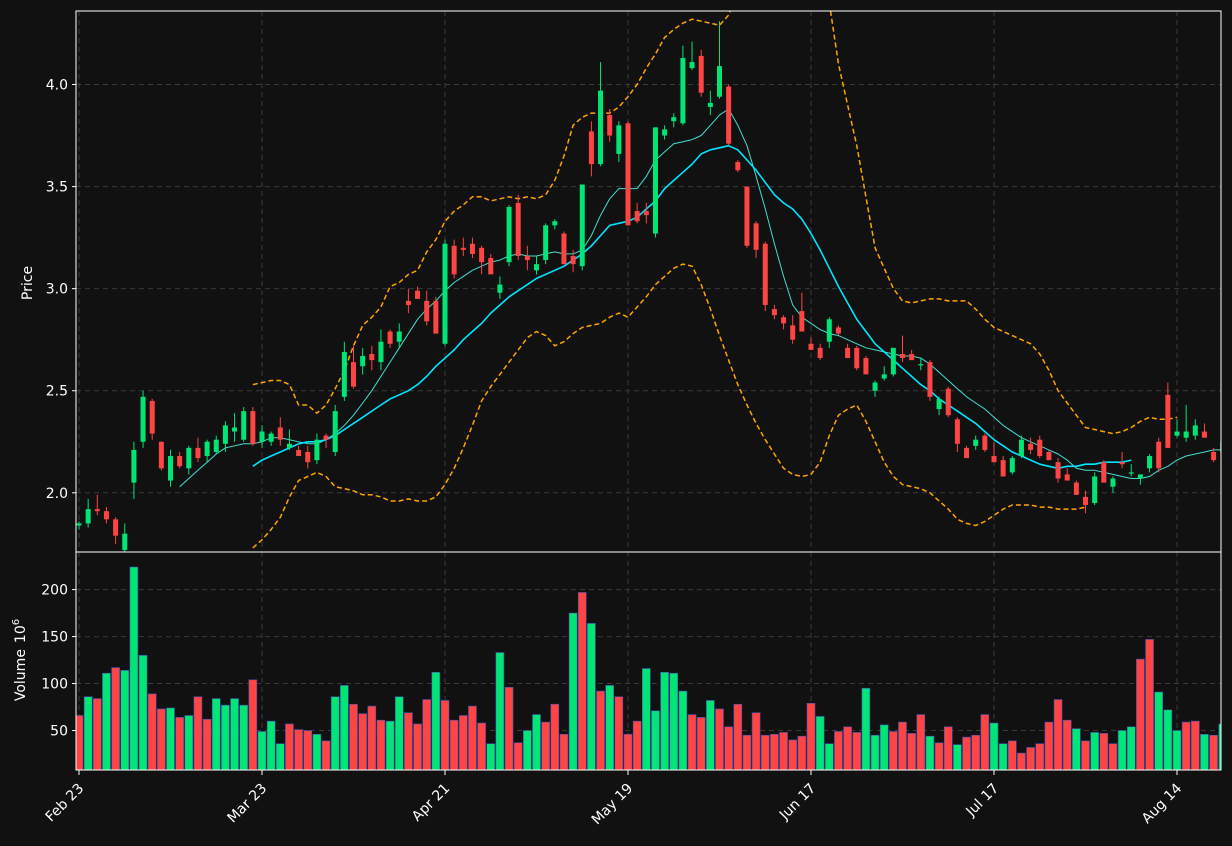 This screenshot has height=846, width=1232. Describe the element at coordinates (57, 494) in the screenshot. I see `price-tick-label: 2.0` at that location.